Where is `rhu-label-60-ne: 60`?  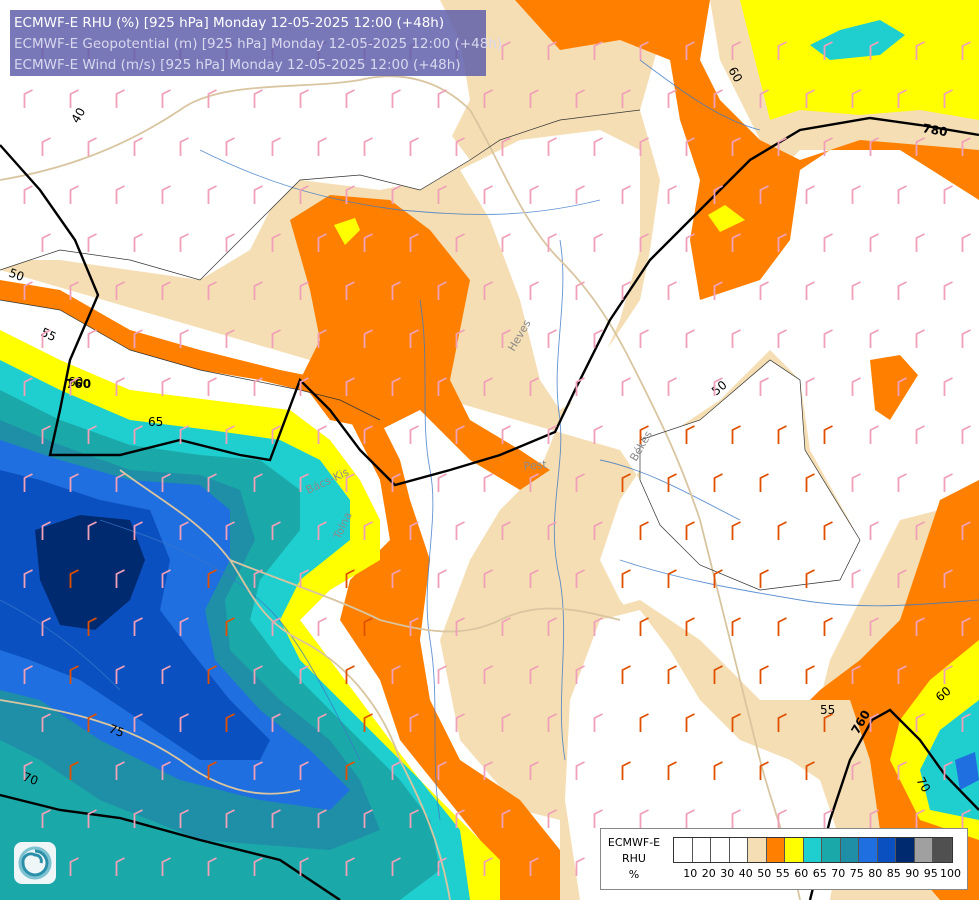
rhu-label-60-ne: 60 is located at coordinates (735, 75).